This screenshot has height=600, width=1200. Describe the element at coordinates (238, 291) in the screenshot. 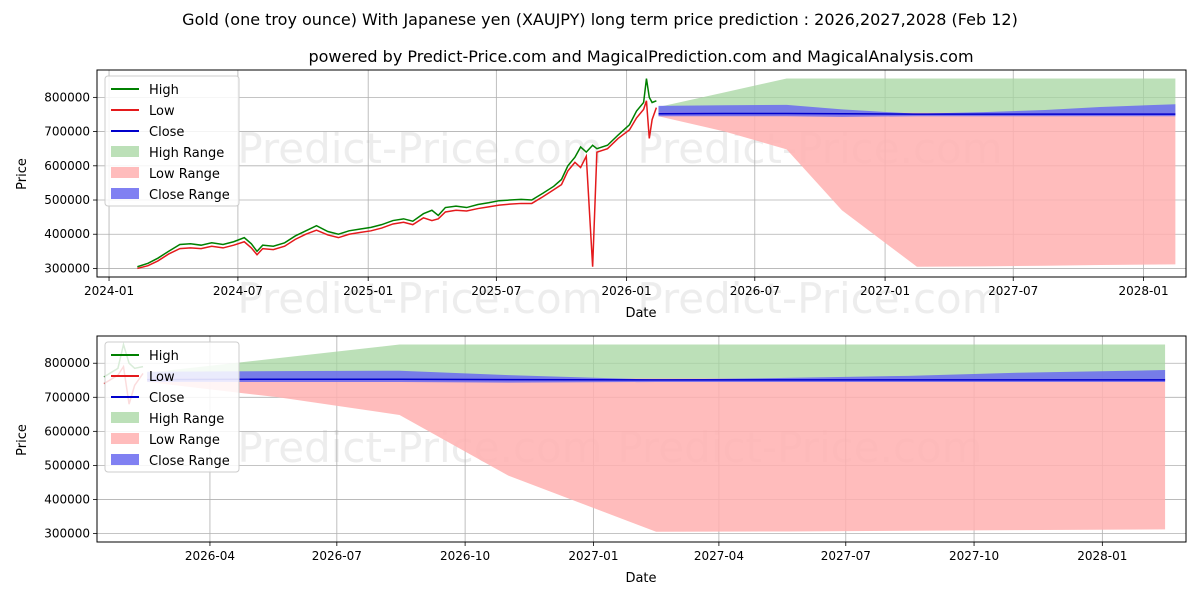

I see `x-tick-label: 2024-07` at that location.